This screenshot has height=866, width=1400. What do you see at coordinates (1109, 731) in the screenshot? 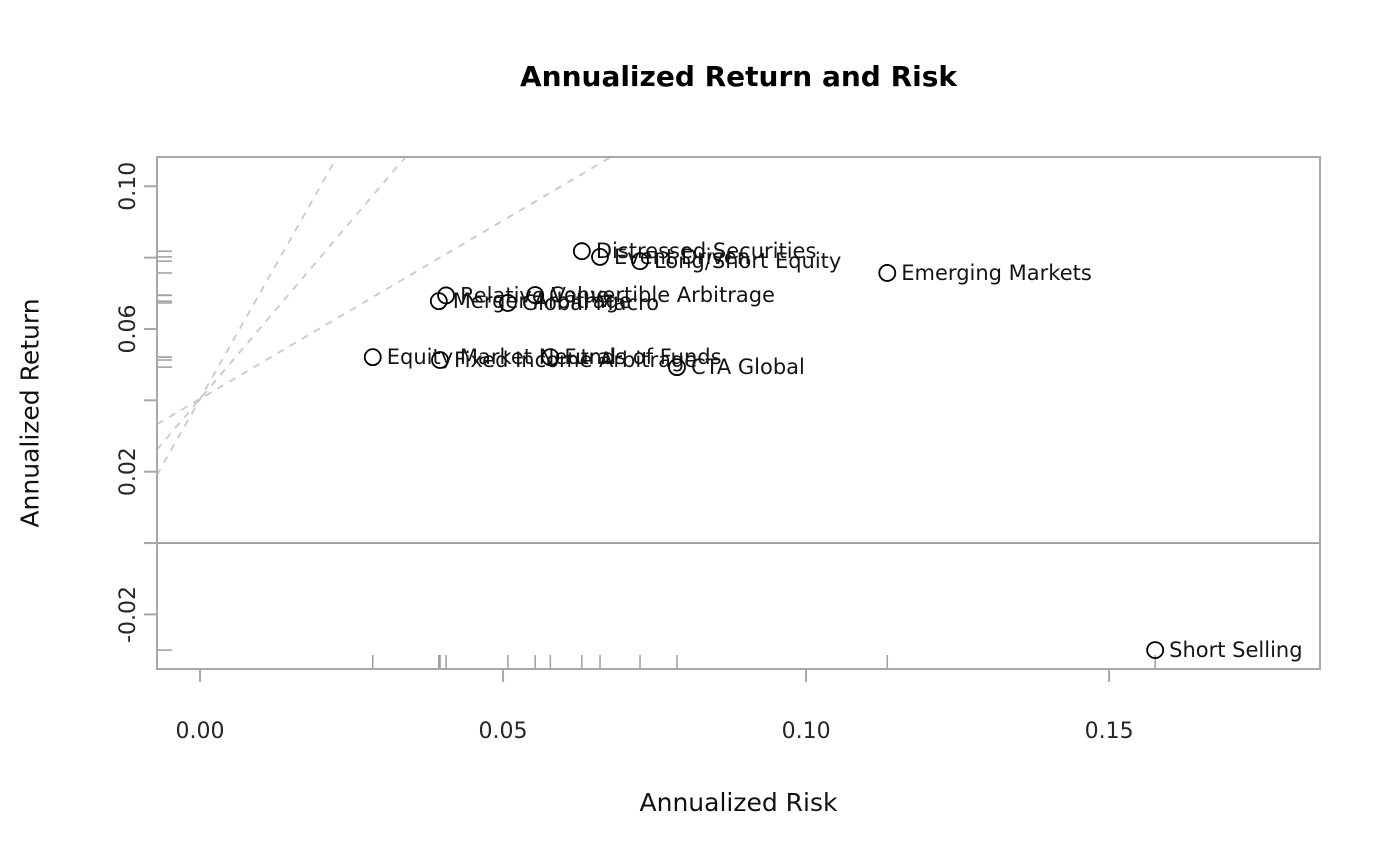
I see `x-tick-label: 0.15` at bounding box center [1109, 731].